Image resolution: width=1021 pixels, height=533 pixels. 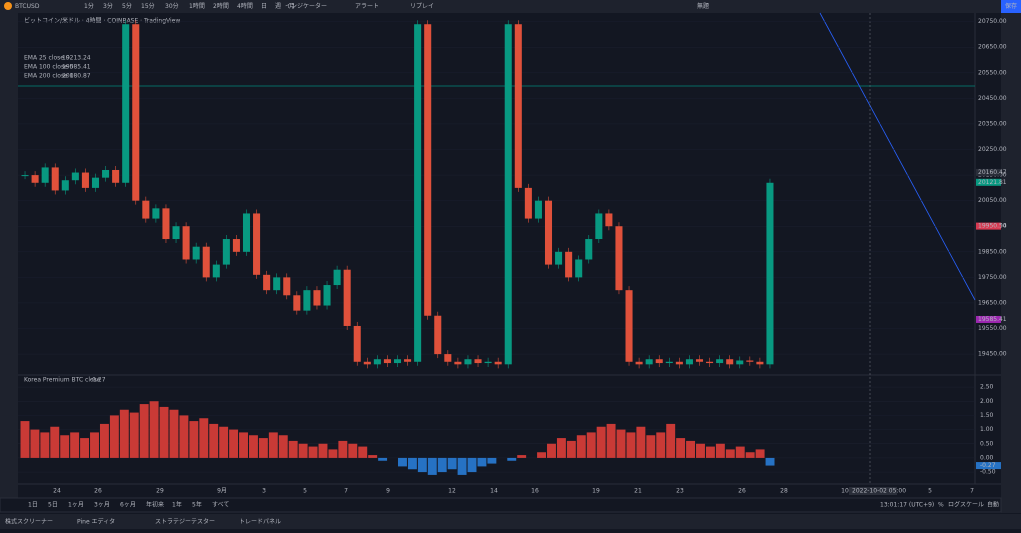 What do you see at coordinates (992, 172) in the screenshot?
I see `price-flag-label: 20160.47` at bounding box center [992, 172].